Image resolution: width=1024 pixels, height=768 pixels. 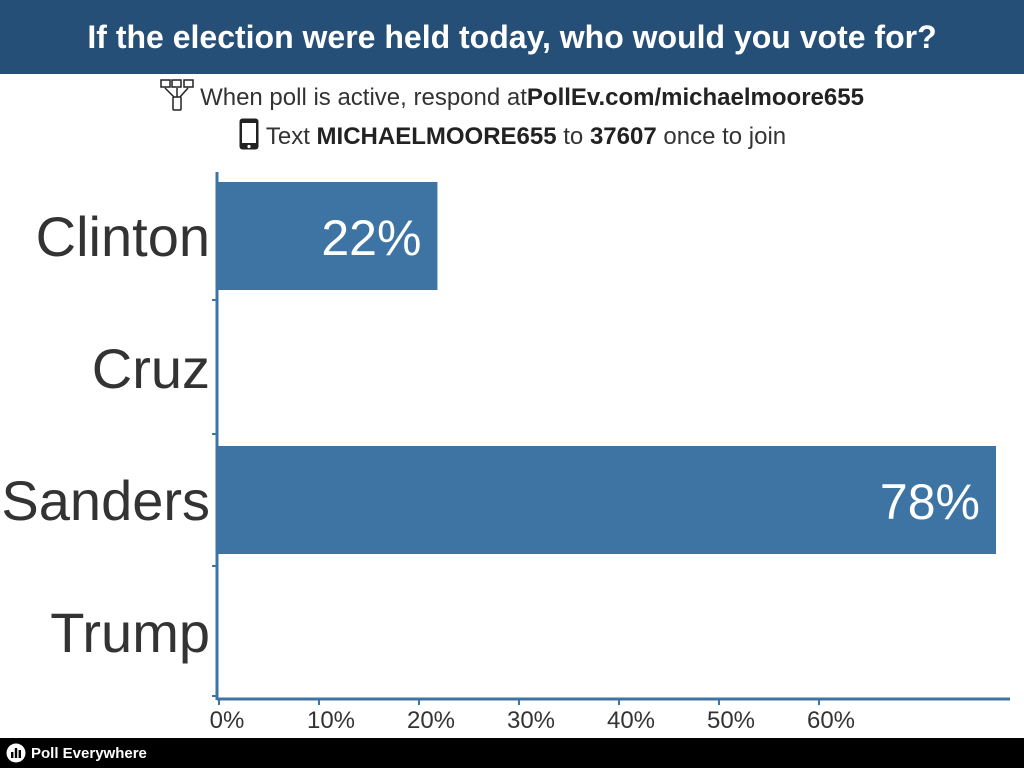 What do you see at coordinates (227, 720) in the screenshot?
I see `x-tick-label: 0%` at bounding box center [227, 720].